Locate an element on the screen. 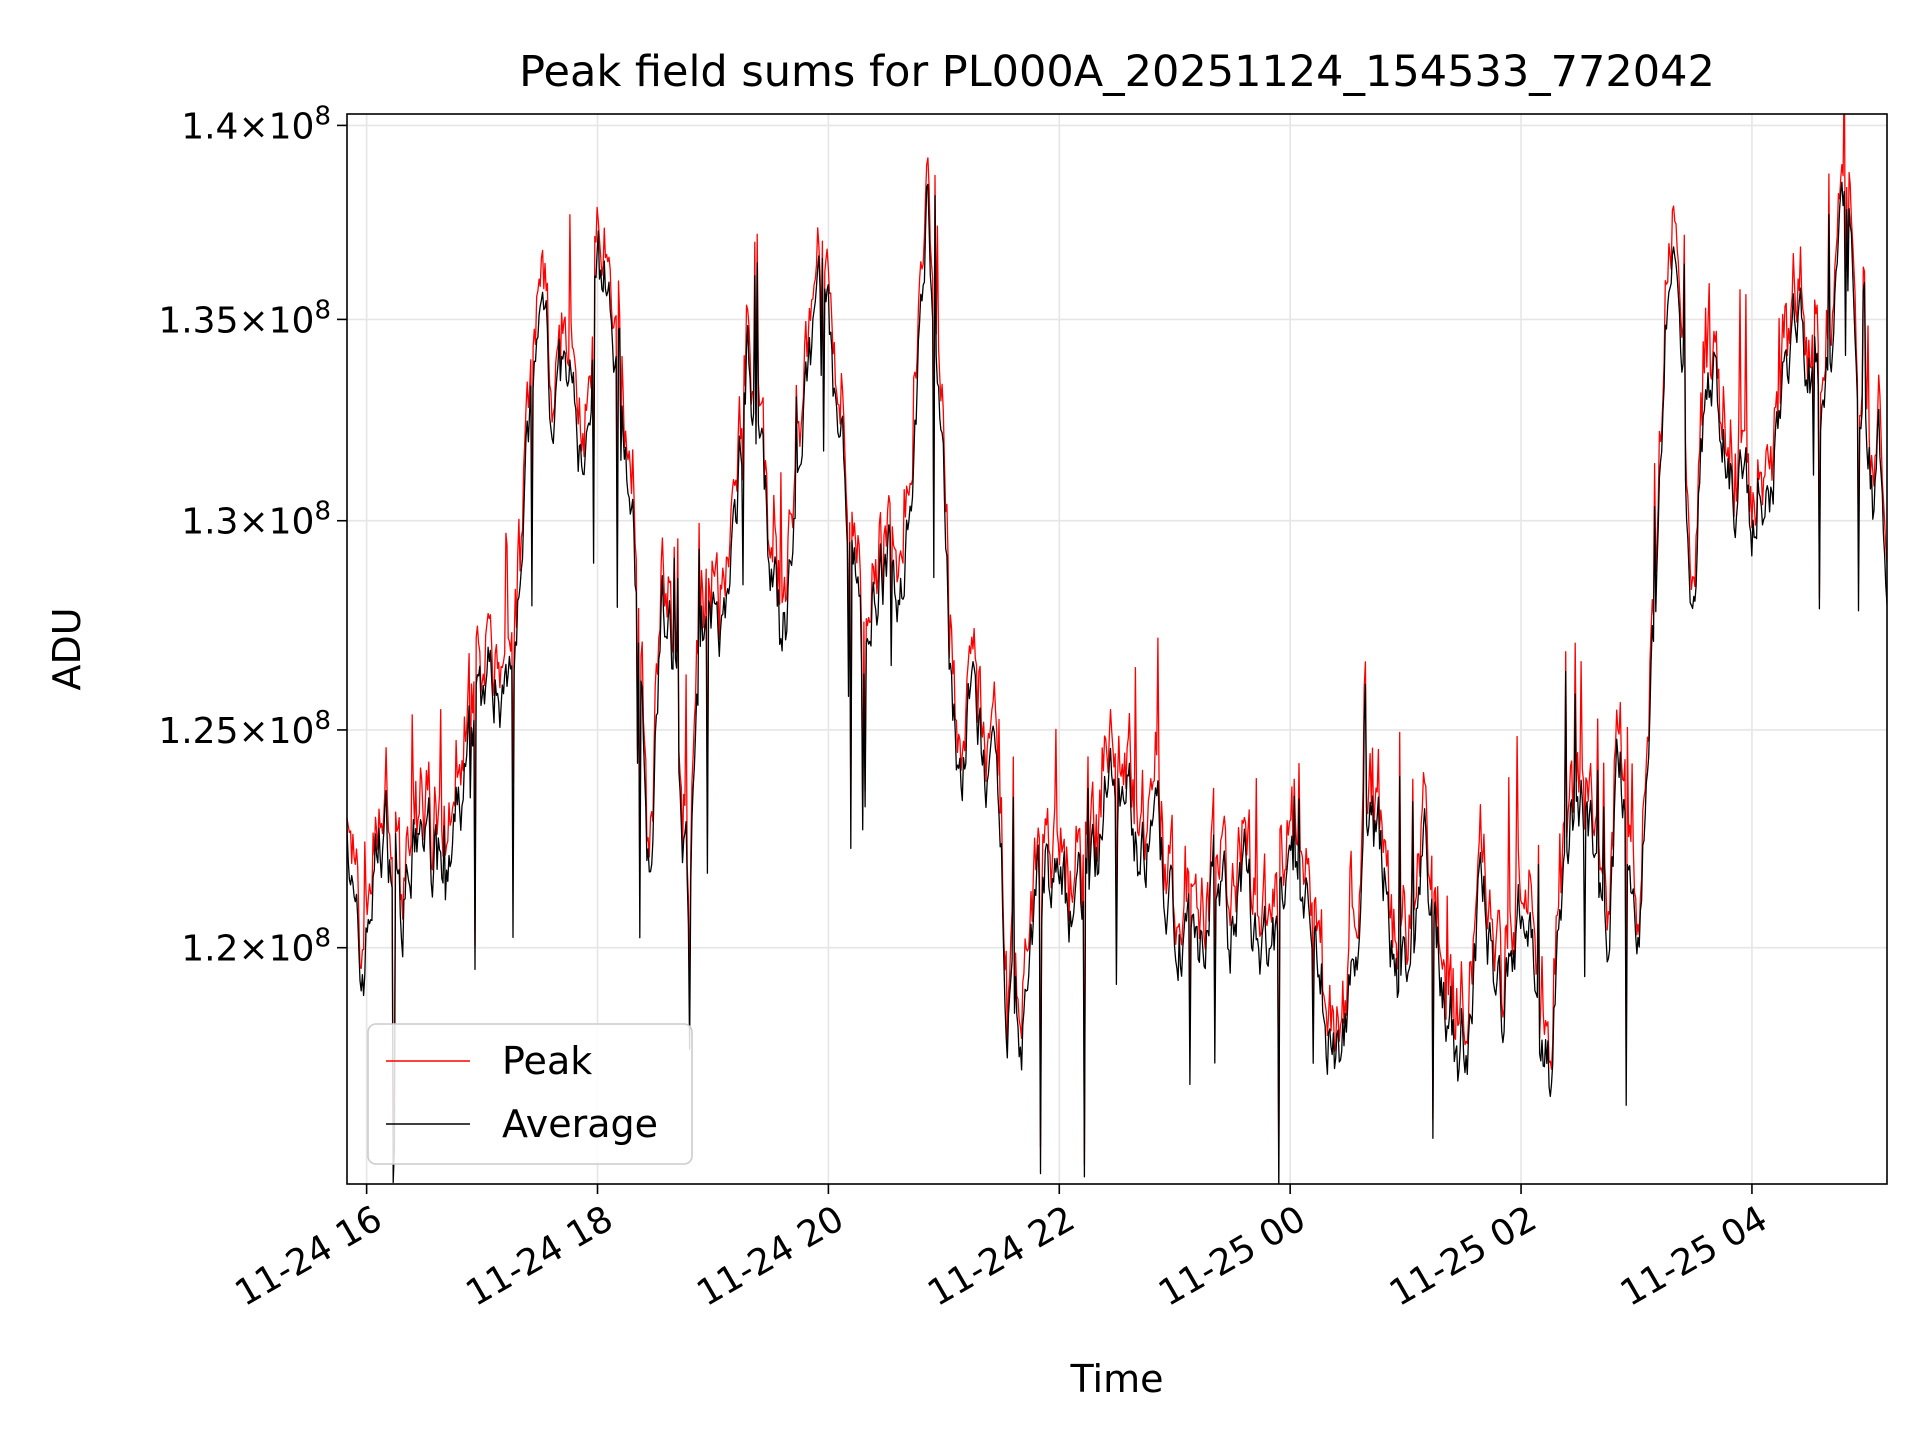 Image resolution: width=1920 pixels, height=1440 pixels. y-tick-mantissa: 1.3 is located at coordinates (209, 522).